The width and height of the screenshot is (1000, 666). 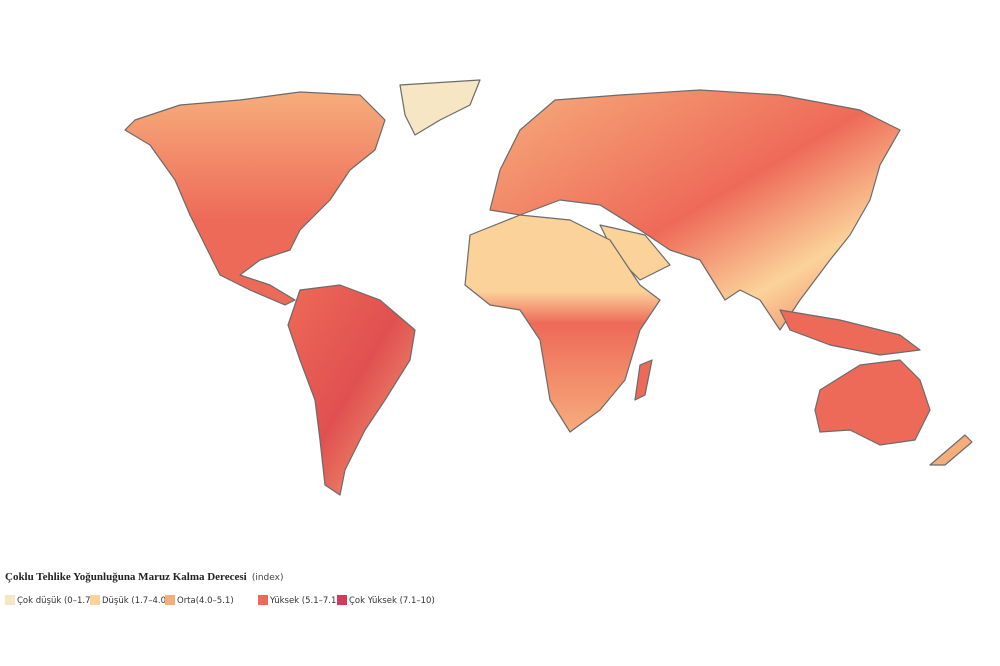 I want to click on legend-label: Yüksek (5.1–7.1), so click(x=304, y=601).